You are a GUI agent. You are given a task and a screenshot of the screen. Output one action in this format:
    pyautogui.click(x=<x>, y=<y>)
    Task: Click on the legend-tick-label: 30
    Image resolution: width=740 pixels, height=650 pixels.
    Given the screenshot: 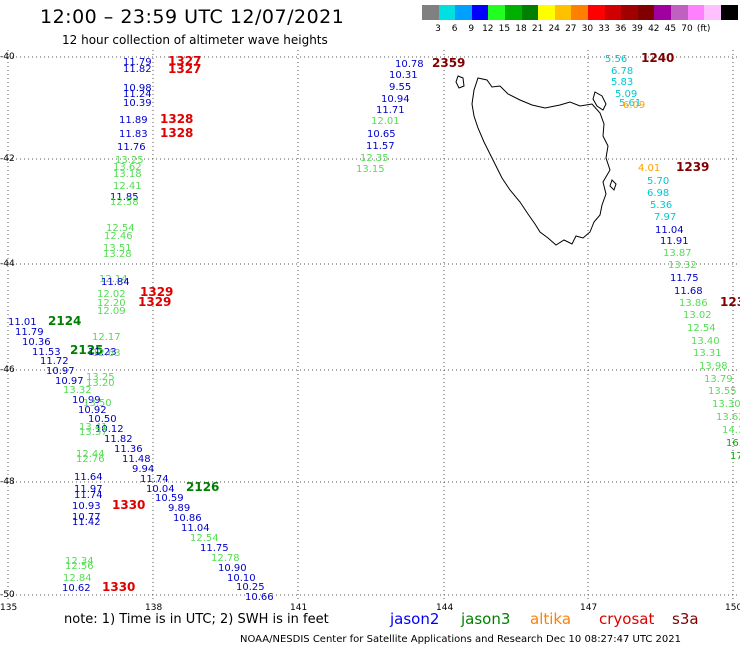 What is the action you would take?
    pyautogui.click(x=587, y=29)
    